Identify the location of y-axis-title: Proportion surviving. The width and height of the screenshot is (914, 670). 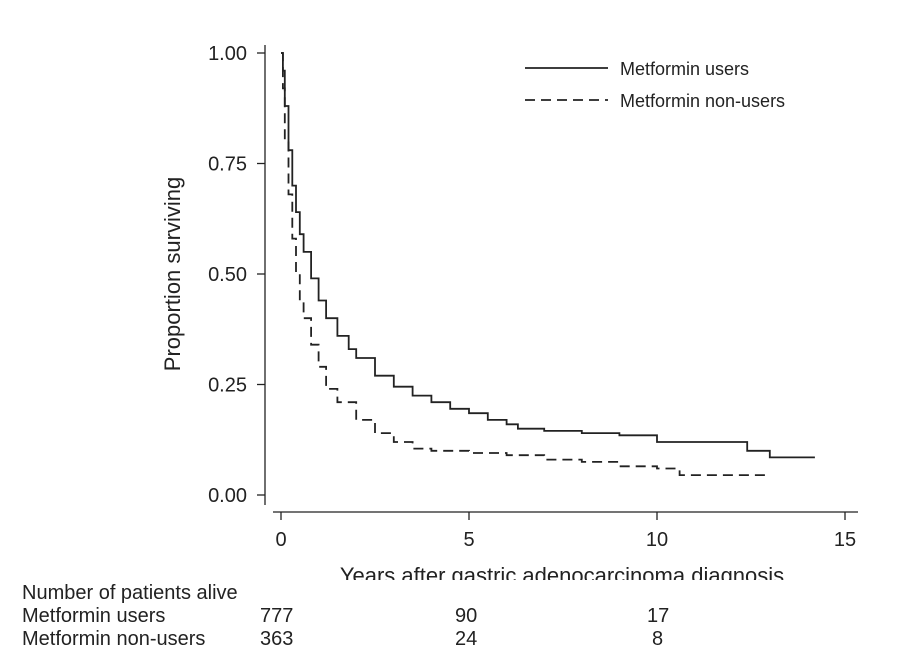
(172, 274).